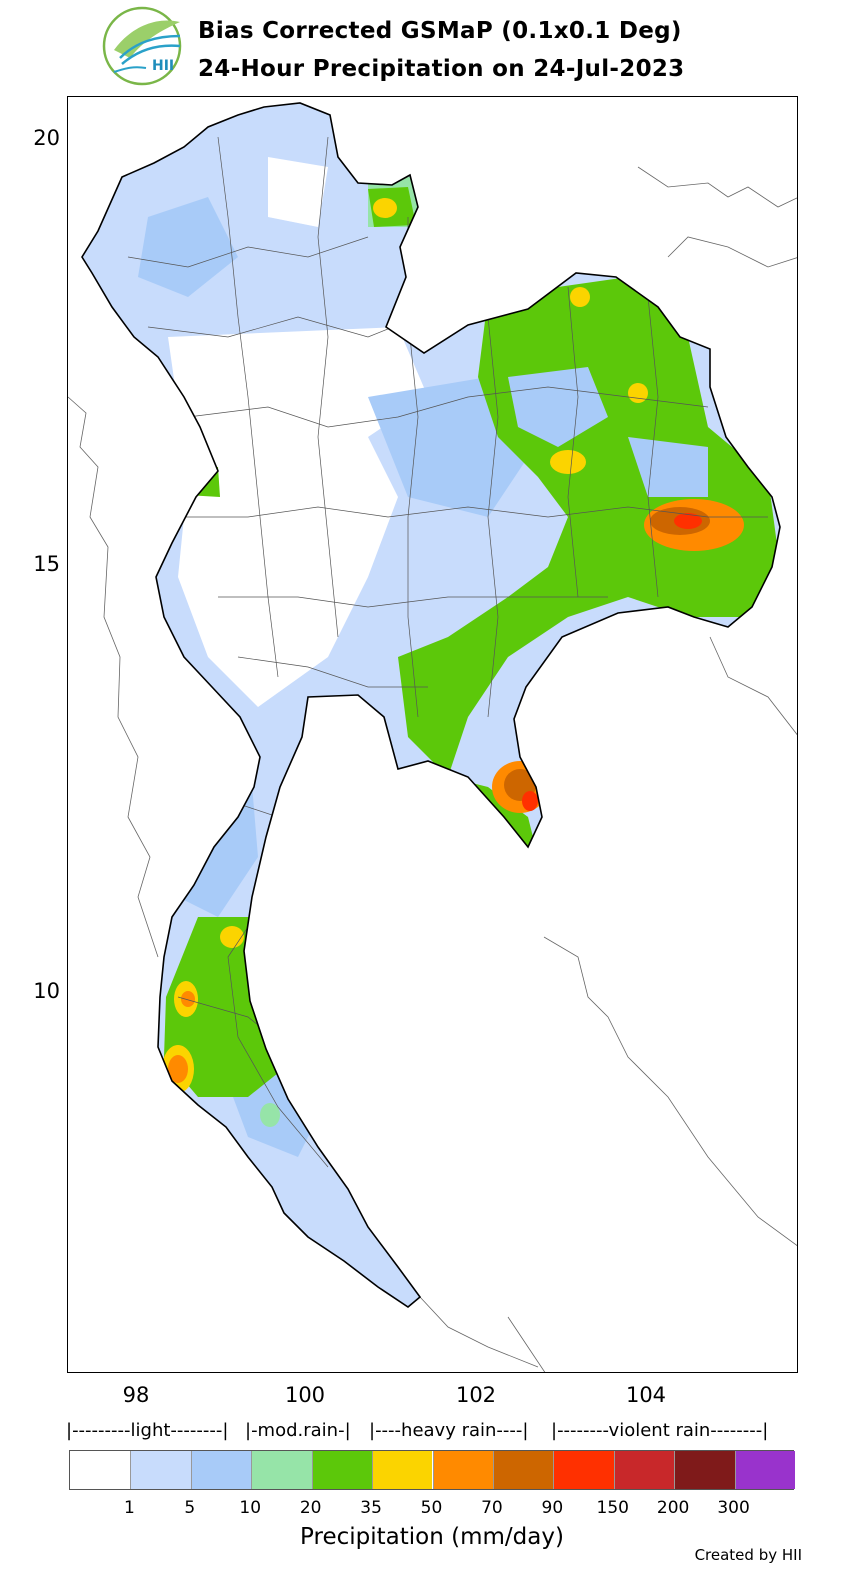  Describe the element at coordinates (310, 1508) in the screenshot. I see `colorbar-level-label: 20` at that location.